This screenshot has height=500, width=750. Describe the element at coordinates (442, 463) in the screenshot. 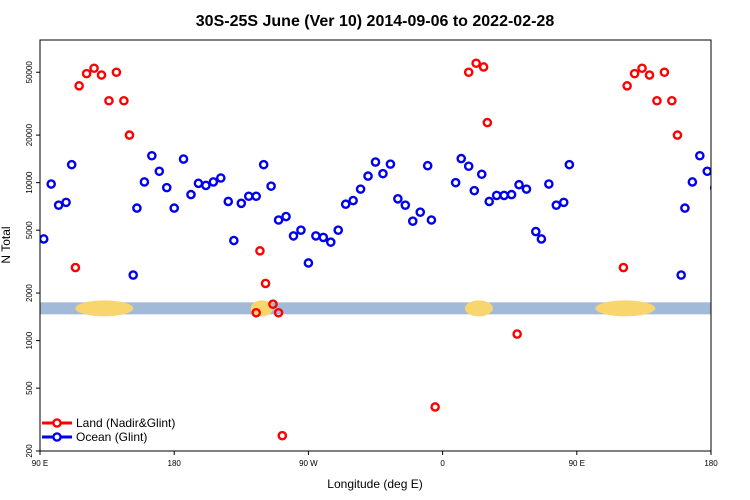

I see `x-tick-label: 0` at that location.